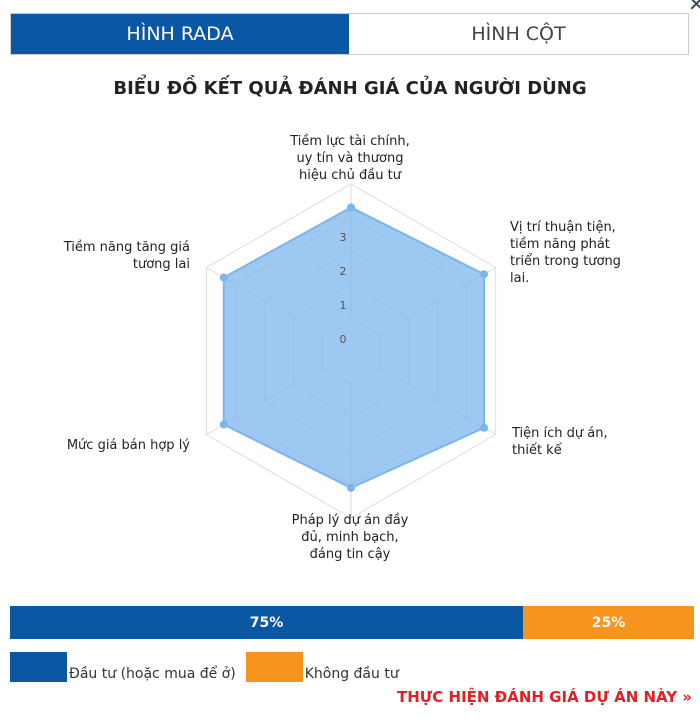 The image size is (700, 723). Describe the element at coordinates (343, 271) in the screenshot. I see `radial-tick-label: 2` at that location.